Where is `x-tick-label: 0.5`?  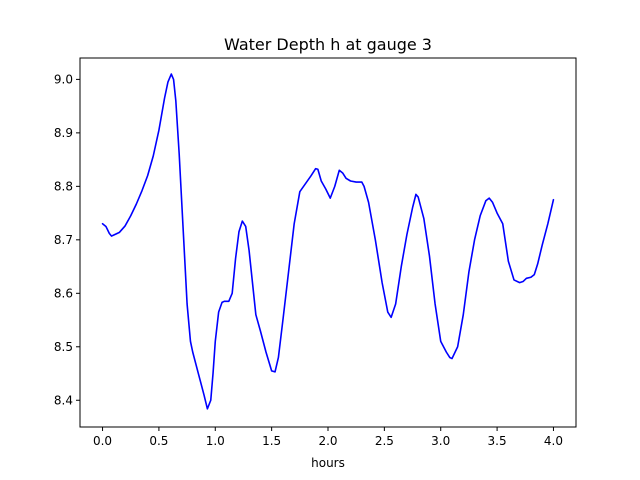
x-tick-label: 0.5 is located at coordinates (158, 441).